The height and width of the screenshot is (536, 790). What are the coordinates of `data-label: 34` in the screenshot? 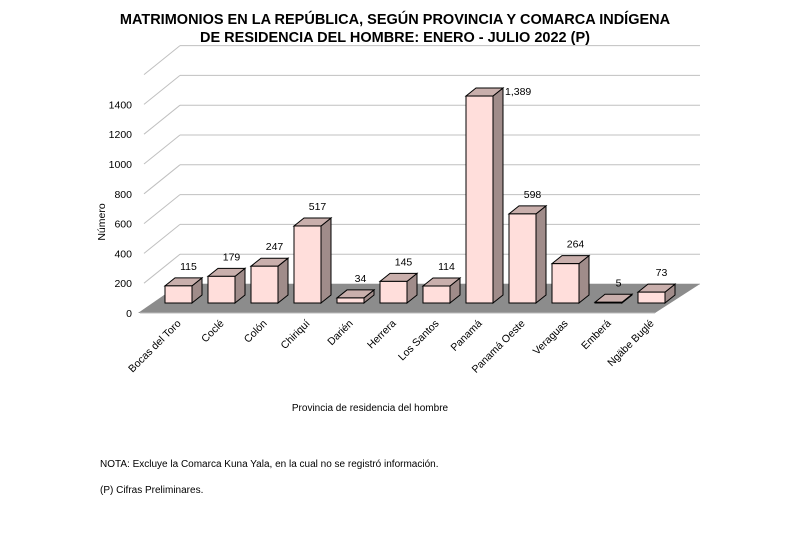 It's located at (361, 279).